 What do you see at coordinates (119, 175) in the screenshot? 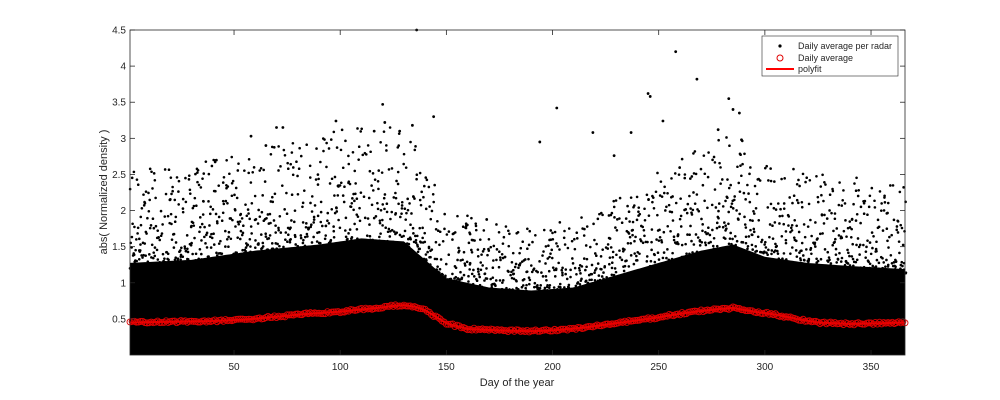
I see `y-tick-label: 2.5` at bounding box center [119, 175].